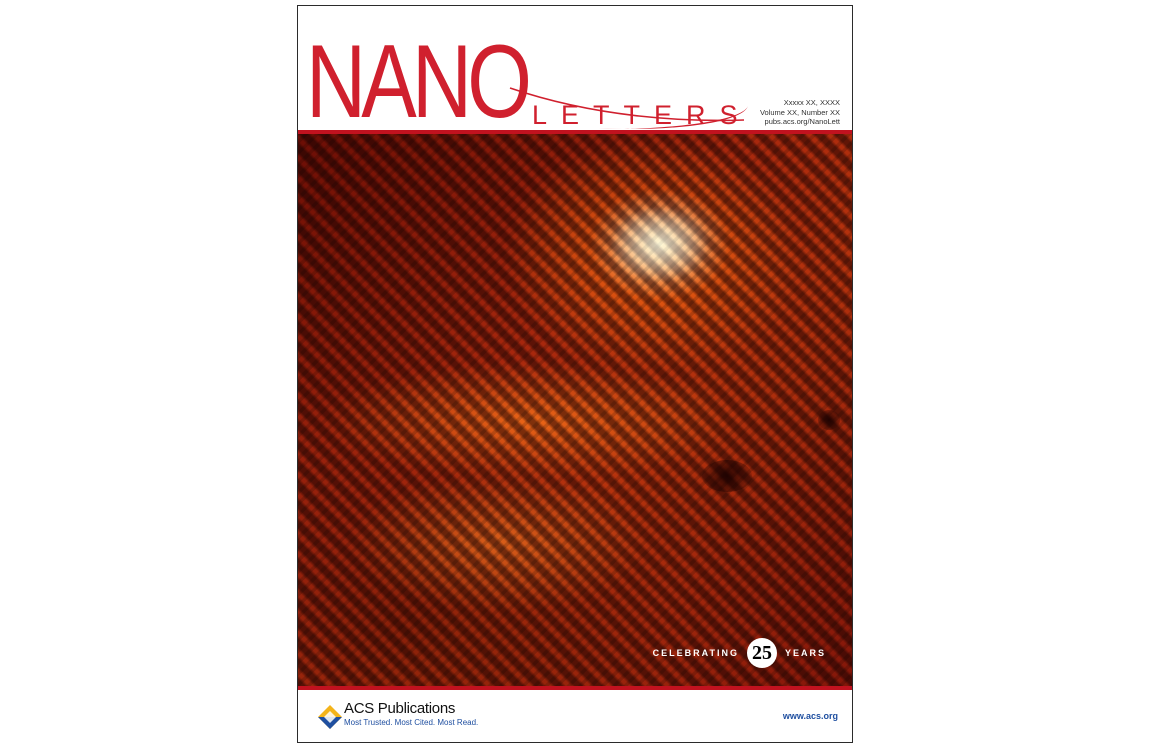 The height and width of the screenshot is (750, 1150). Describe the element at coordinates (810, 716) in the screenshot. I see `publisher-url: www.acs.org` at that location.